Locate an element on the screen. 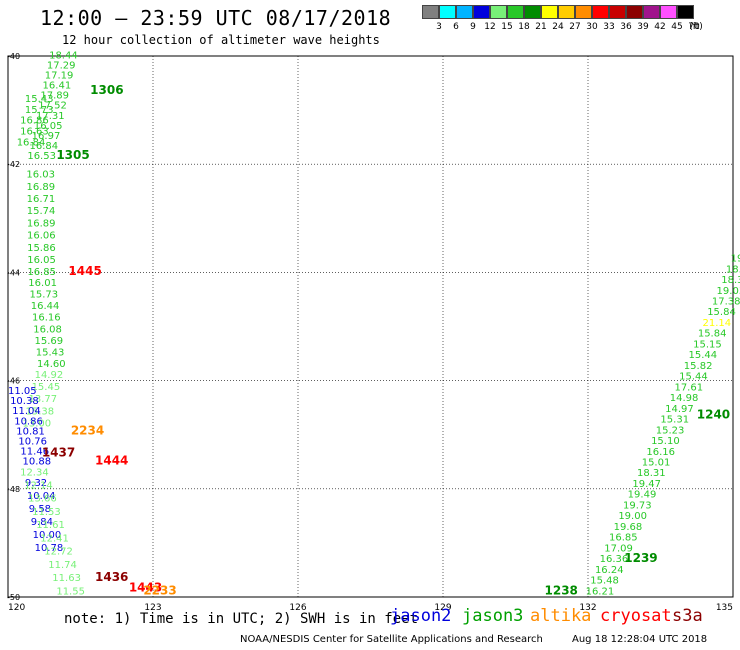 The image size is (740, 650). wave-height-label: 16.21 is located at coordinates (600, 591).